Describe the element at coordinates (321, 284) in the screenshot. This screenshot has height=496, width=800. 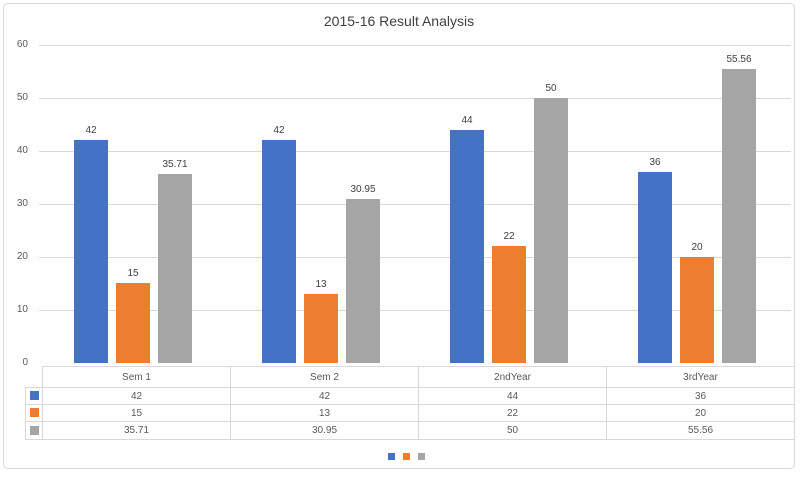
I see `bar-value-label: 13` at that location.